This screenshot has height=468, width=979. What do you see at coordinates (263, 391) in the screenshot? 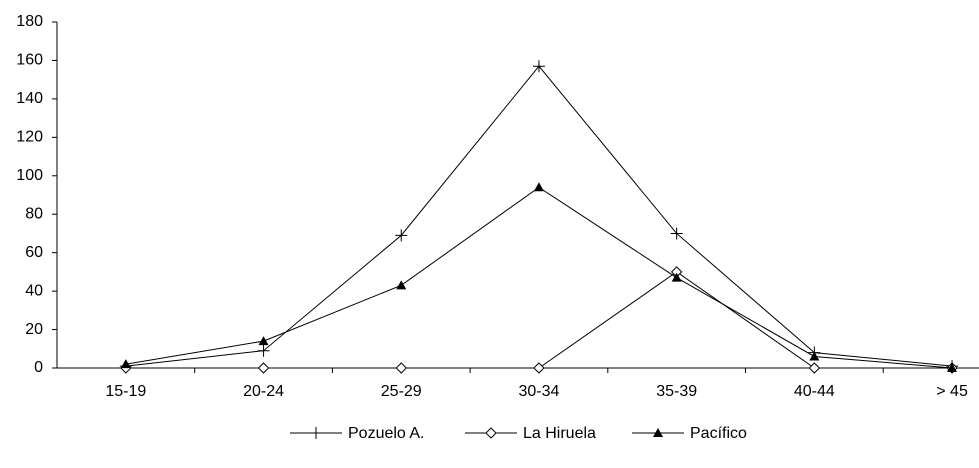
I see `x-tick-label: 20-24` at bounding box center [263, 391].